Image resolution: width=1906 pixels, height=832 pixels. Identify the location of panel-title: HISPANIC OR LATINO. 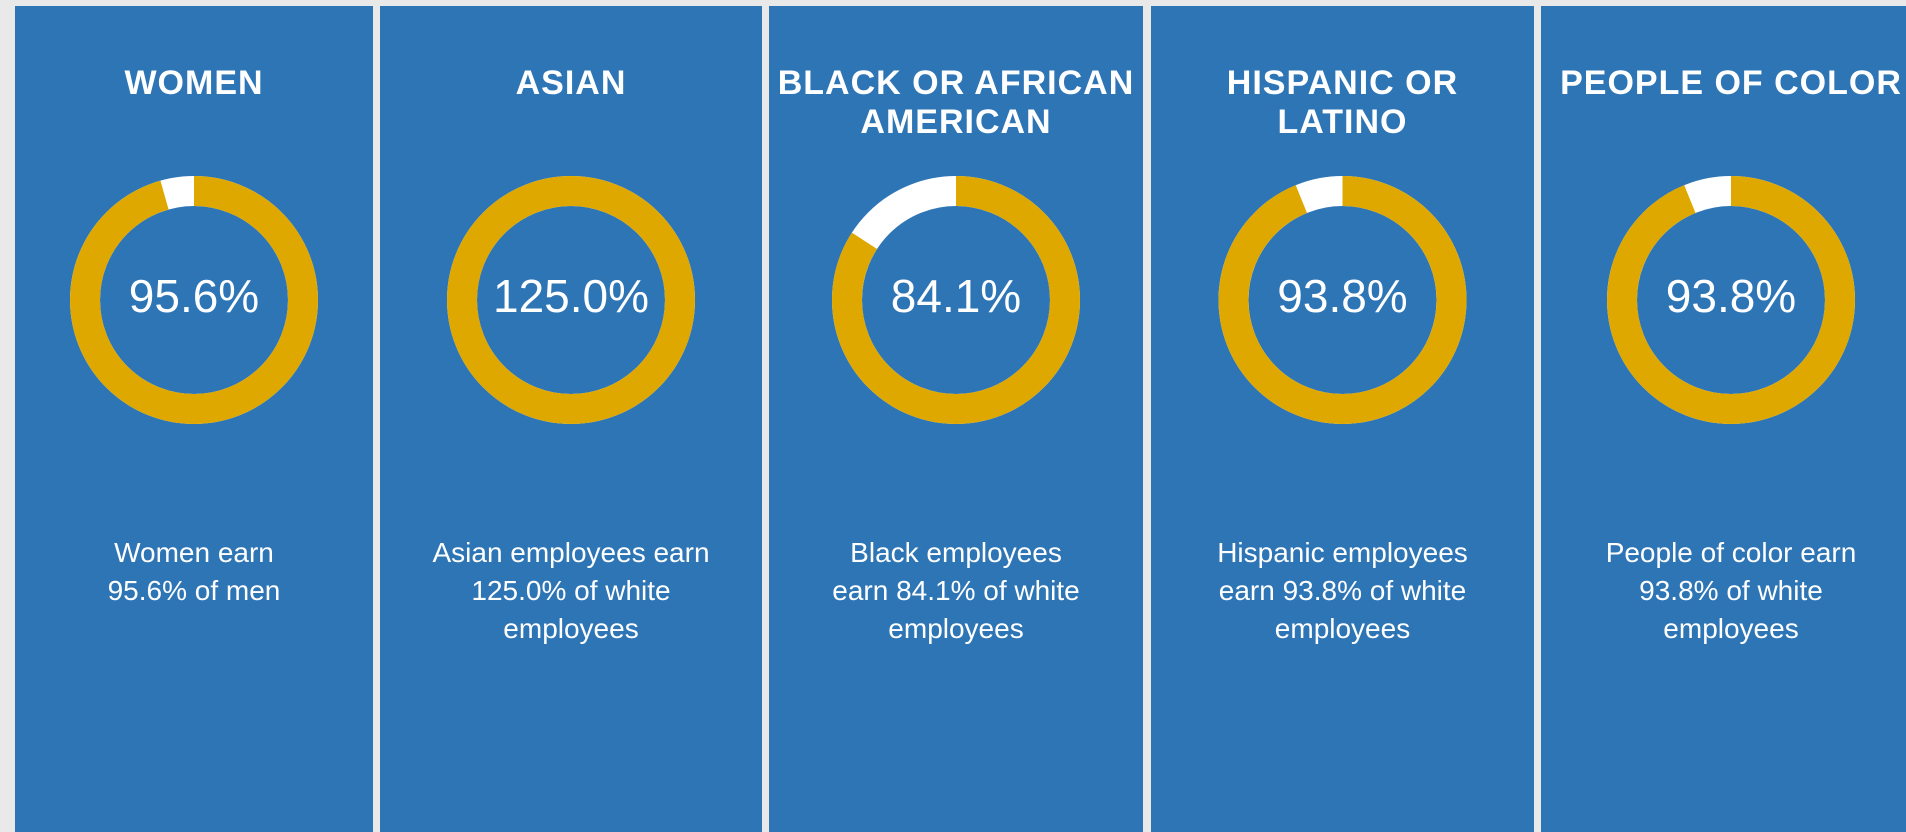
(1342, 103).